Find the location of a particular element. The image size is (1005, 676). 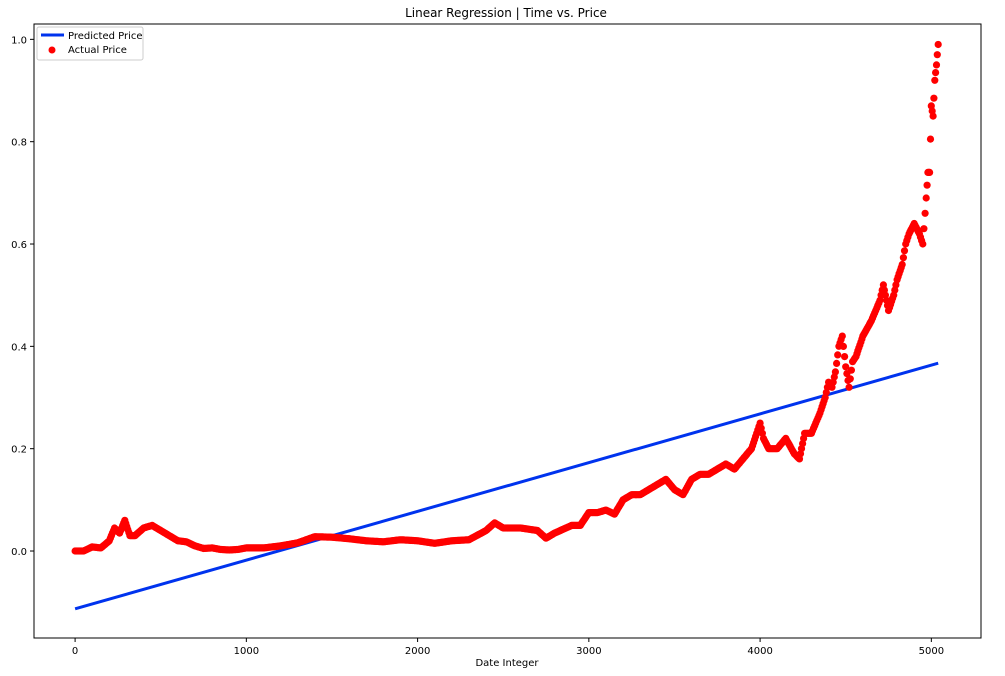

x-tick-label: 2000 is located at coordinates (417, 651).